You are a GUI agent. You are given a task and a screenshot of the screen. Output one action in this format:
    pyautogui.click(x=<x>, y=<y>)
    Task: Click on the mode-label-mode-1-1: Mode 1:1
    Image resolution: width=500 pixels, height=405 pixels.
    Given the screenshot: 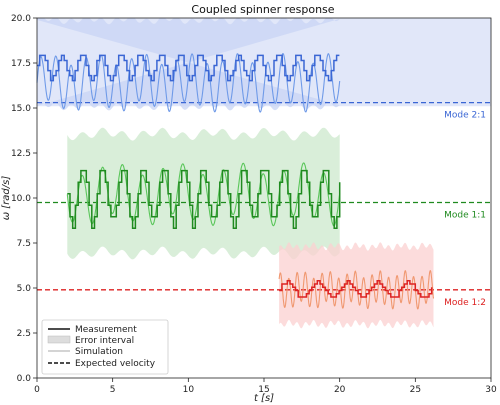 What is the action you would take?
    pyautogui.click(x=465, y=216)
    